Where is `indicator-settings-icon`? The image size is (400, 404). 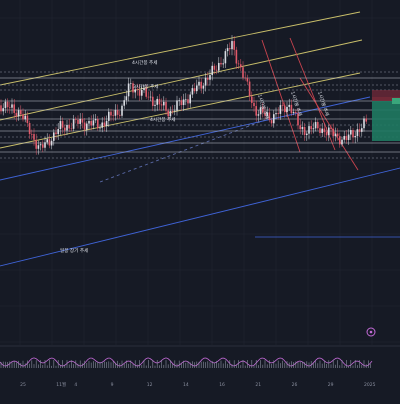 indicator-settings-icon is located at coordinates (371, 332).